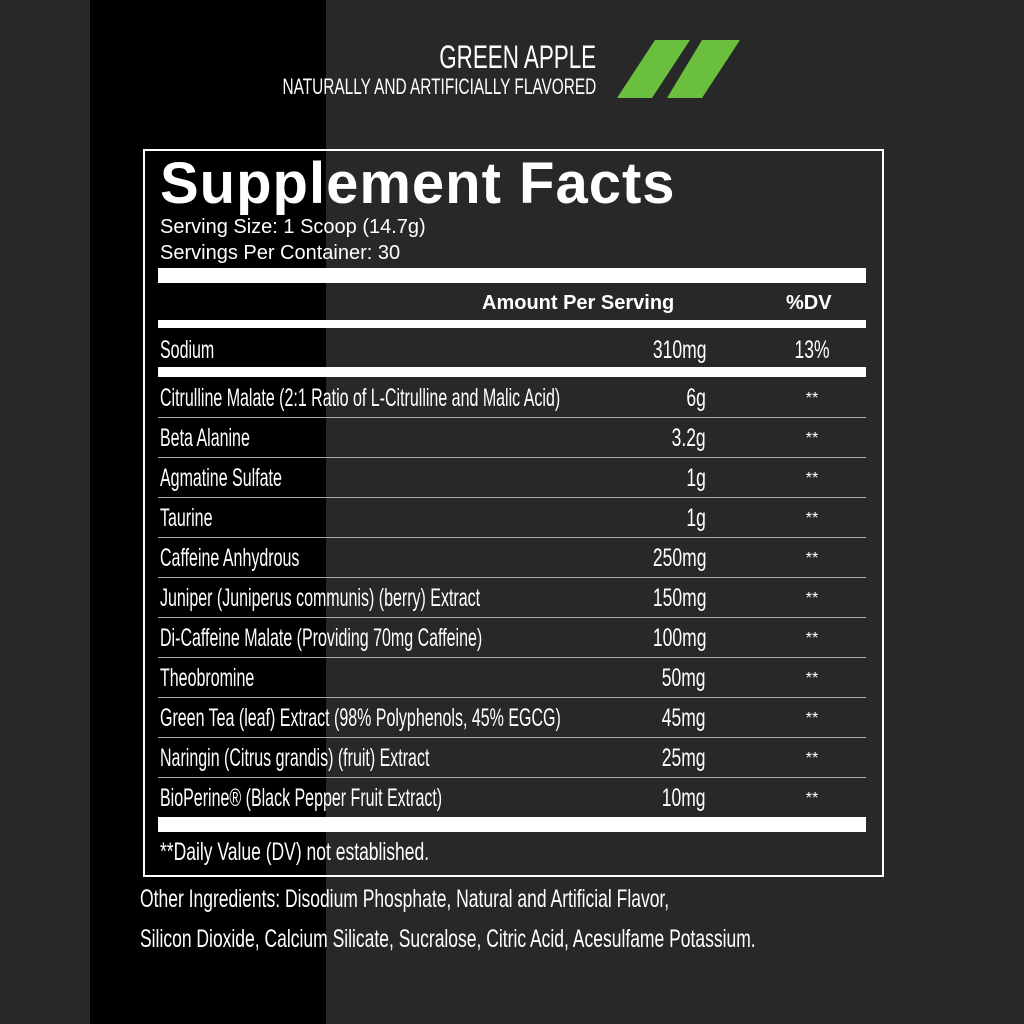 Image resolution: width=1024 pixels, height=1024 pixels. Describe the element at coordinates (512, 478) in the screenshot. I see `ingredient-row: Agmatine Sulfate 1g **` at that location.